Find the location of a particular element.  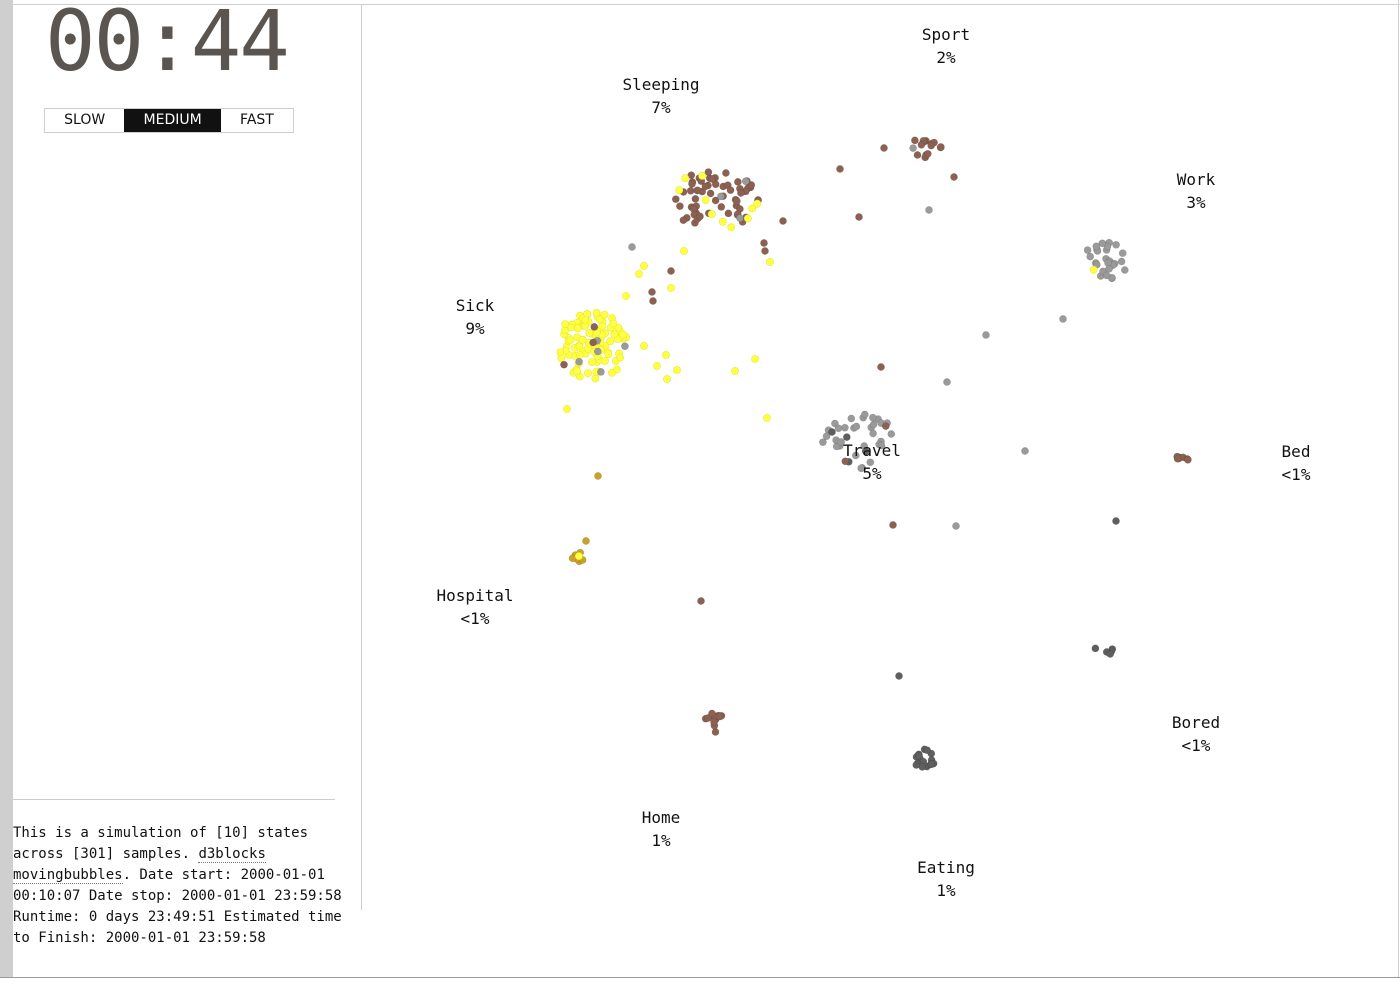

state-name: Home is located at coordinates (661, 817).